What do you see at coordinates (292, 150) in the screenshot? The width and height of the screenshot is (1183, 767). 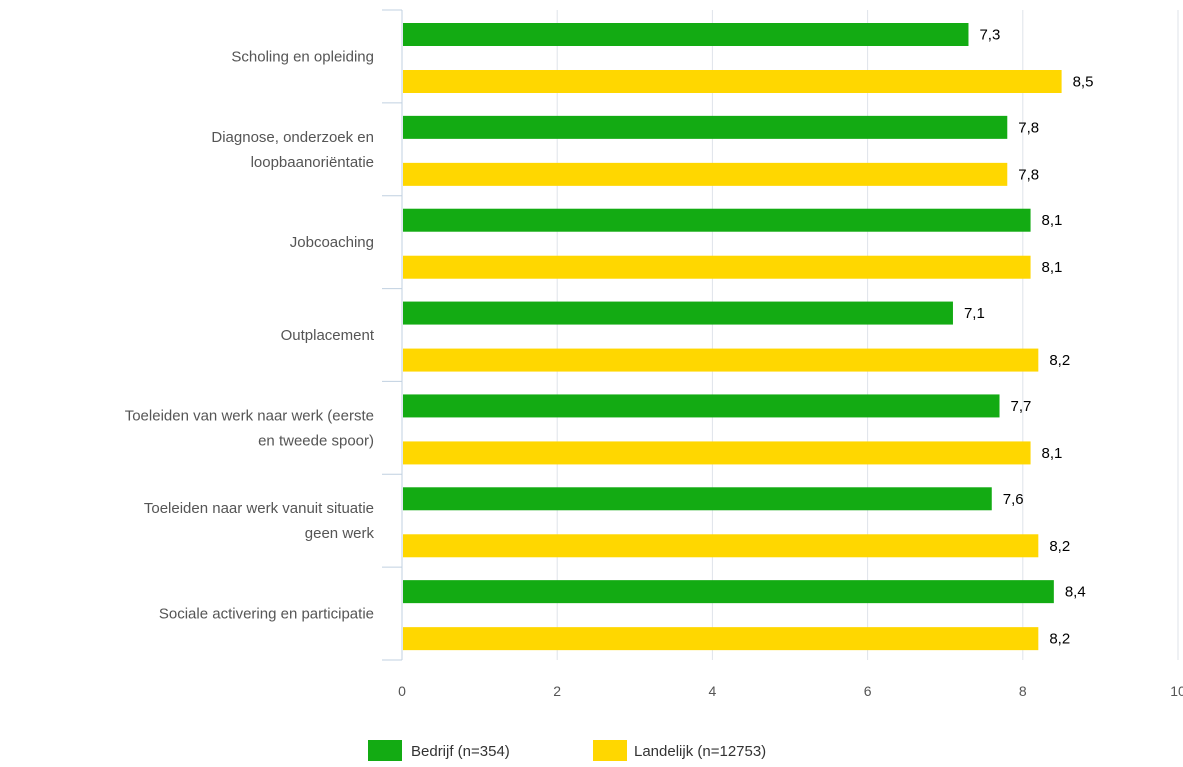 I see `category-label: Diagnose, onderzoek en loopbaanoriëntatie` at bounding box center [292, 150].